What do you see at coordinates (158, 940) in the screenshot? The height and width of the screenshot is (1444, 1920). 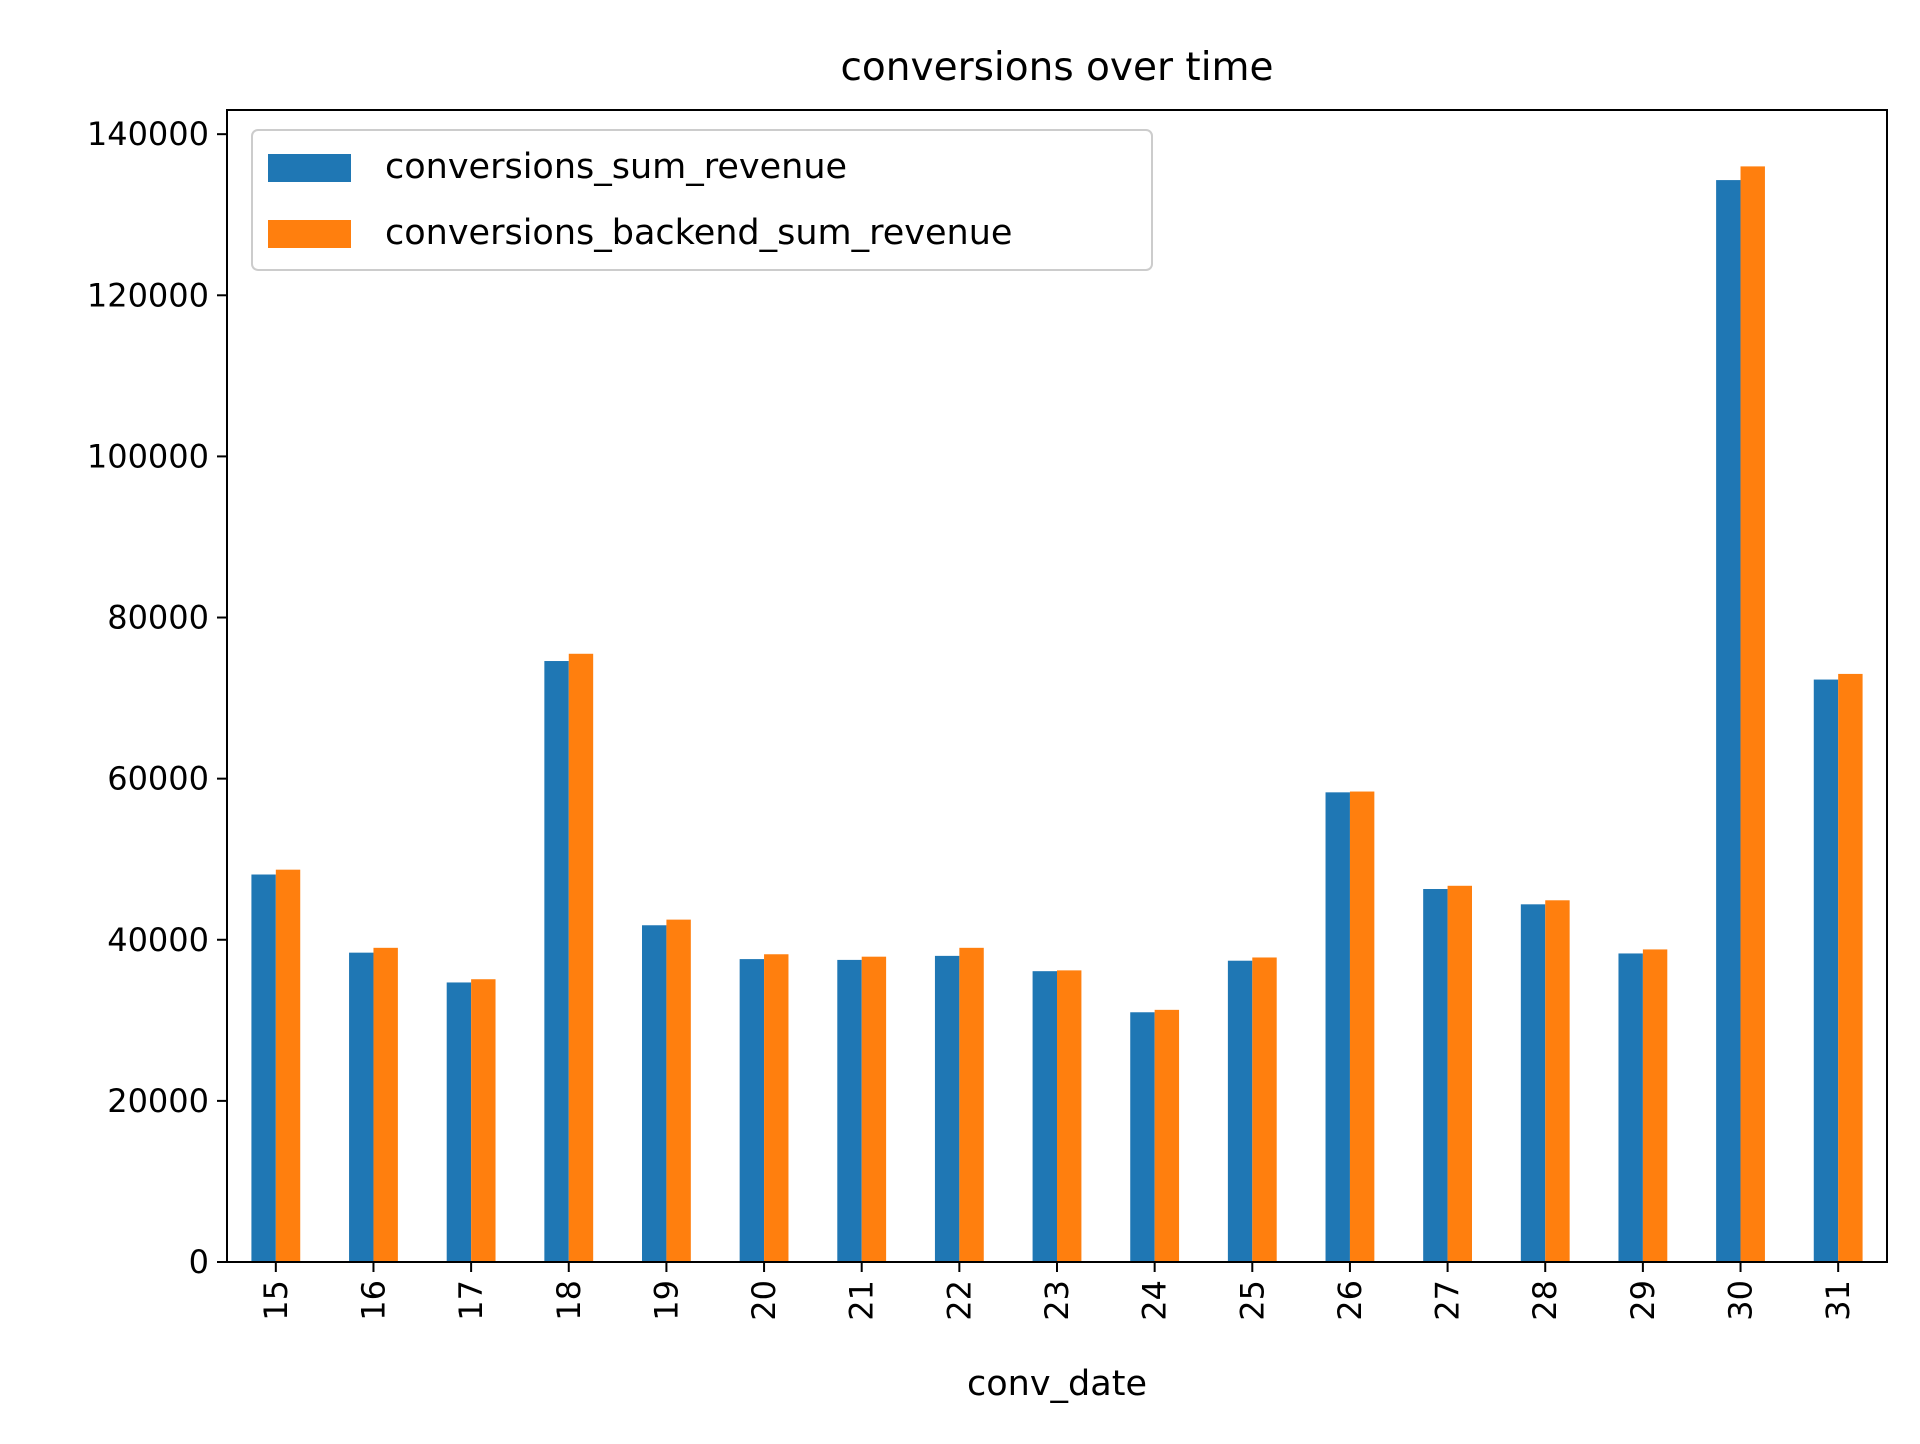 I see `y-tick-label: 40000` at bounding box center [158, 940].